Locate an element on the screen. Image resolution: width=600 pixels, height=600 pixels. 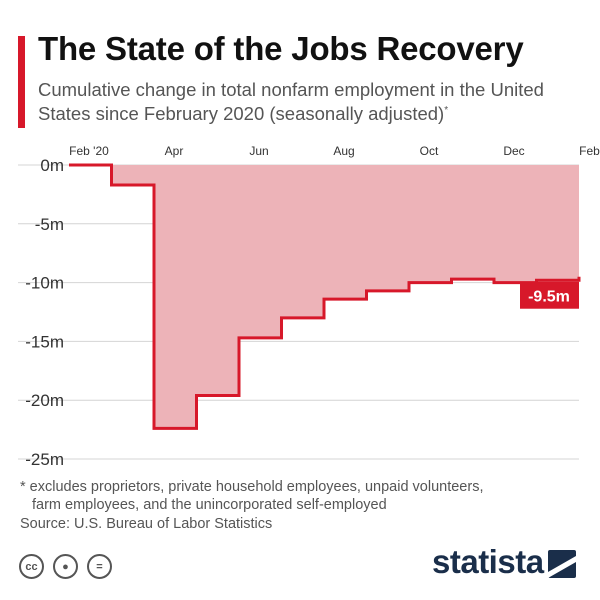
source-note: Source: U.S. Bureau of Labor Statistics is located at coordinates (146, 524).